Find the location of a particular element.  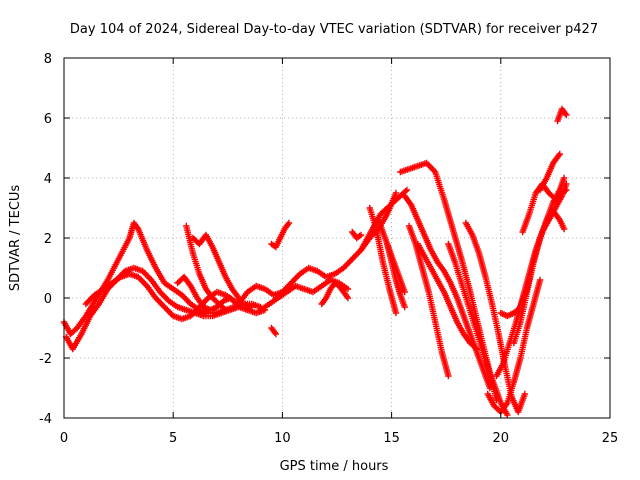

y-tick-label: 2 is located at coordinates (48, 239).